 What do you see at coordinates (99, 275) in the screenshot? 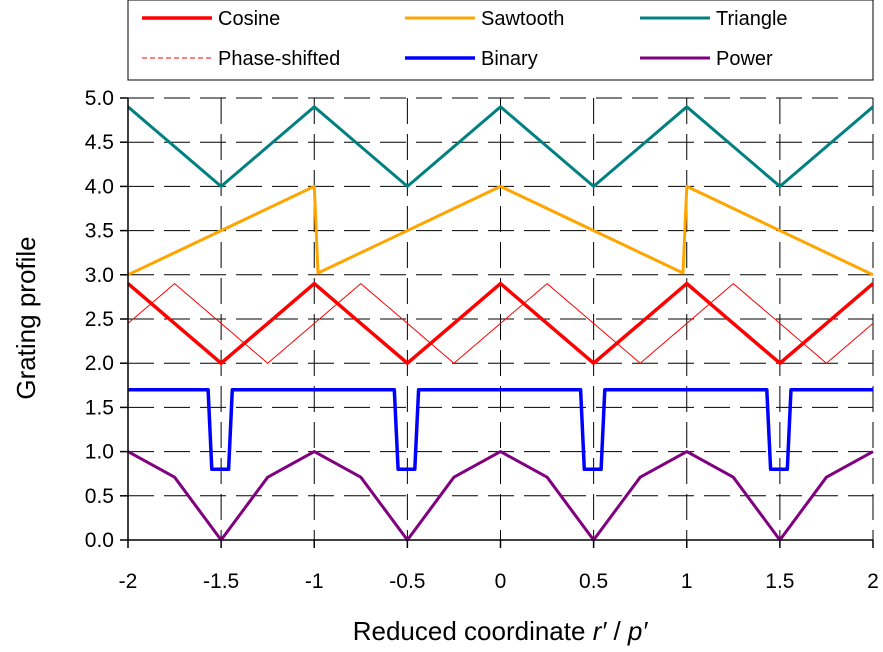
I see `y-tick-label: 3.0` at bounding box center [99, 275].